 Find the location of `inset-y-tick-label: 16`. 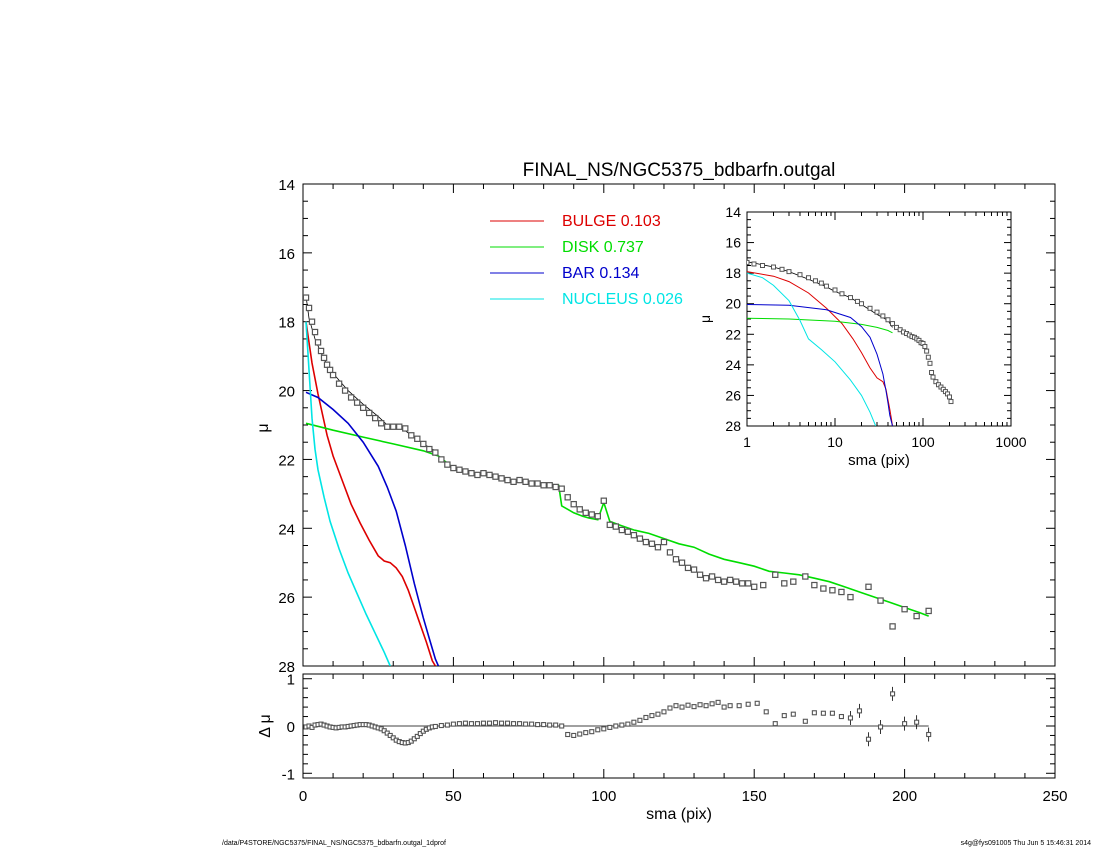

inset-y-tick-label: 16 is located at coordinates (733, 243).